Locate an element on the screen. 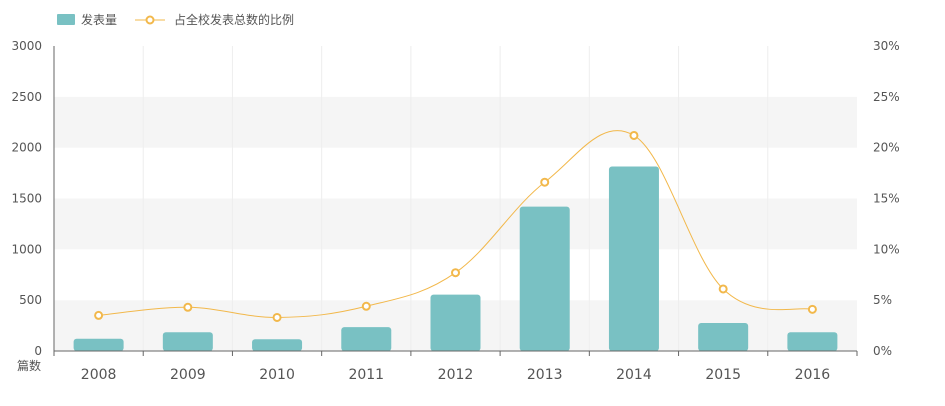  right-axis-ticks: 0% 5% 10% 15% 20% 25% 30% is located at coordinates (886, 198).